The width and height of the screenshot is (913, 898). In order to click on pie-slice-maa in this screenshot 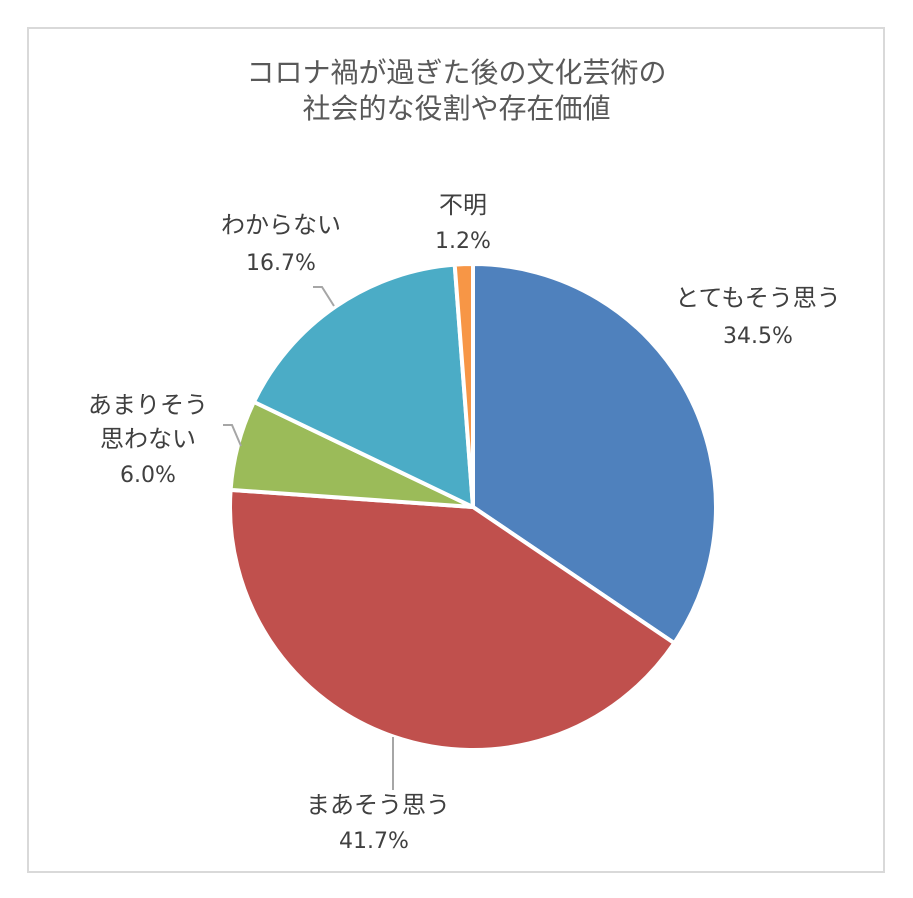, I will do `click(452, 619)`.